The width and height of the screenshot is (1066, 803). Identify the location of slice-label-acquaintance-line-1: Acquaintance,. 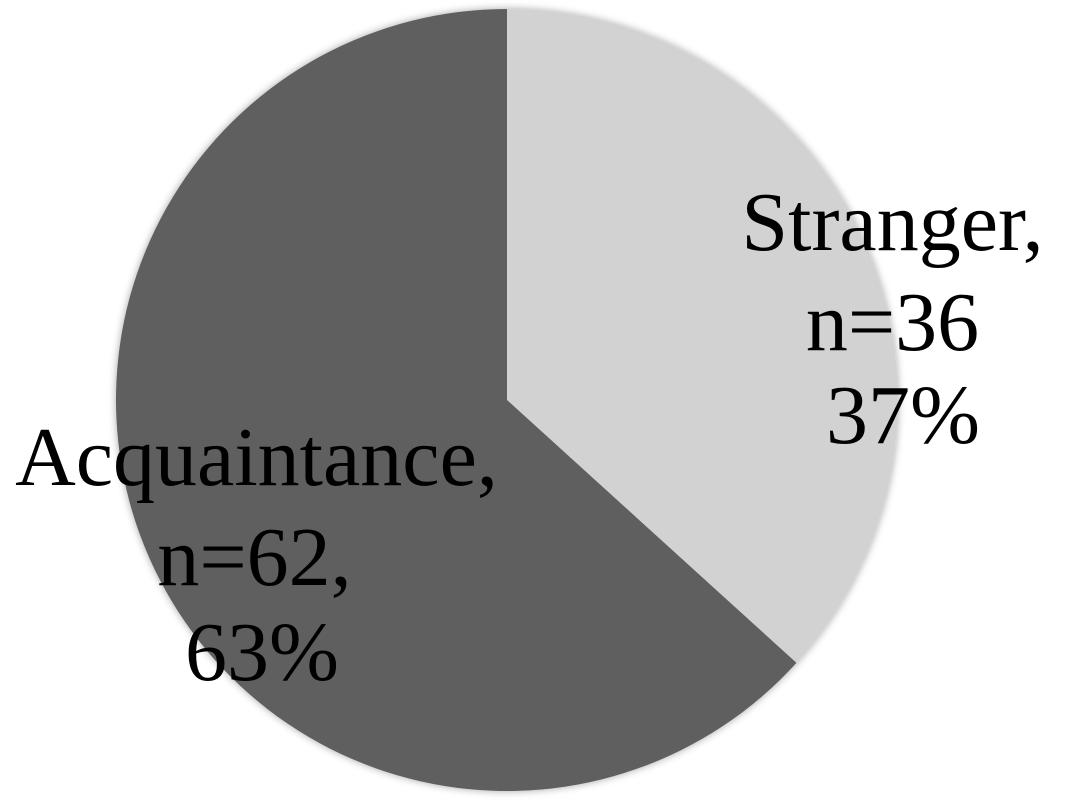
(256, 457).